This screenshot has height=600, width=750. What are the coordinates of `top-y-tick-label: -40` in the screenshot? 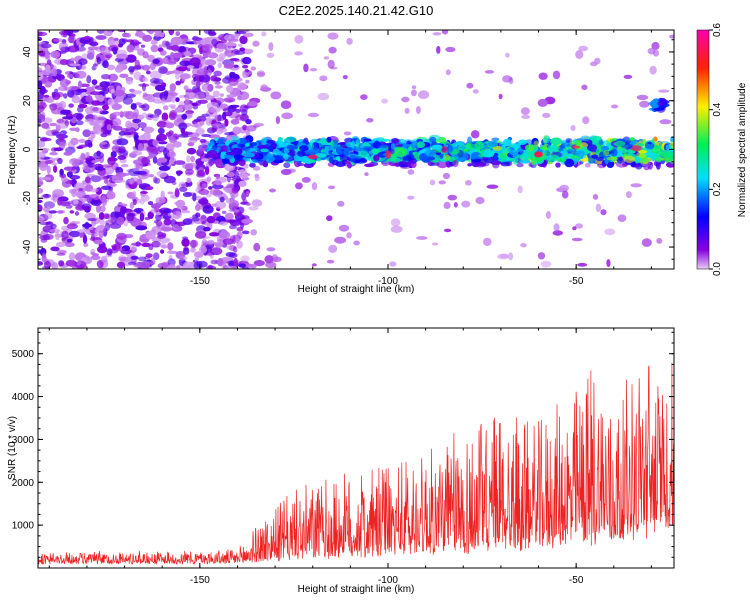 It's located at (27, 246).